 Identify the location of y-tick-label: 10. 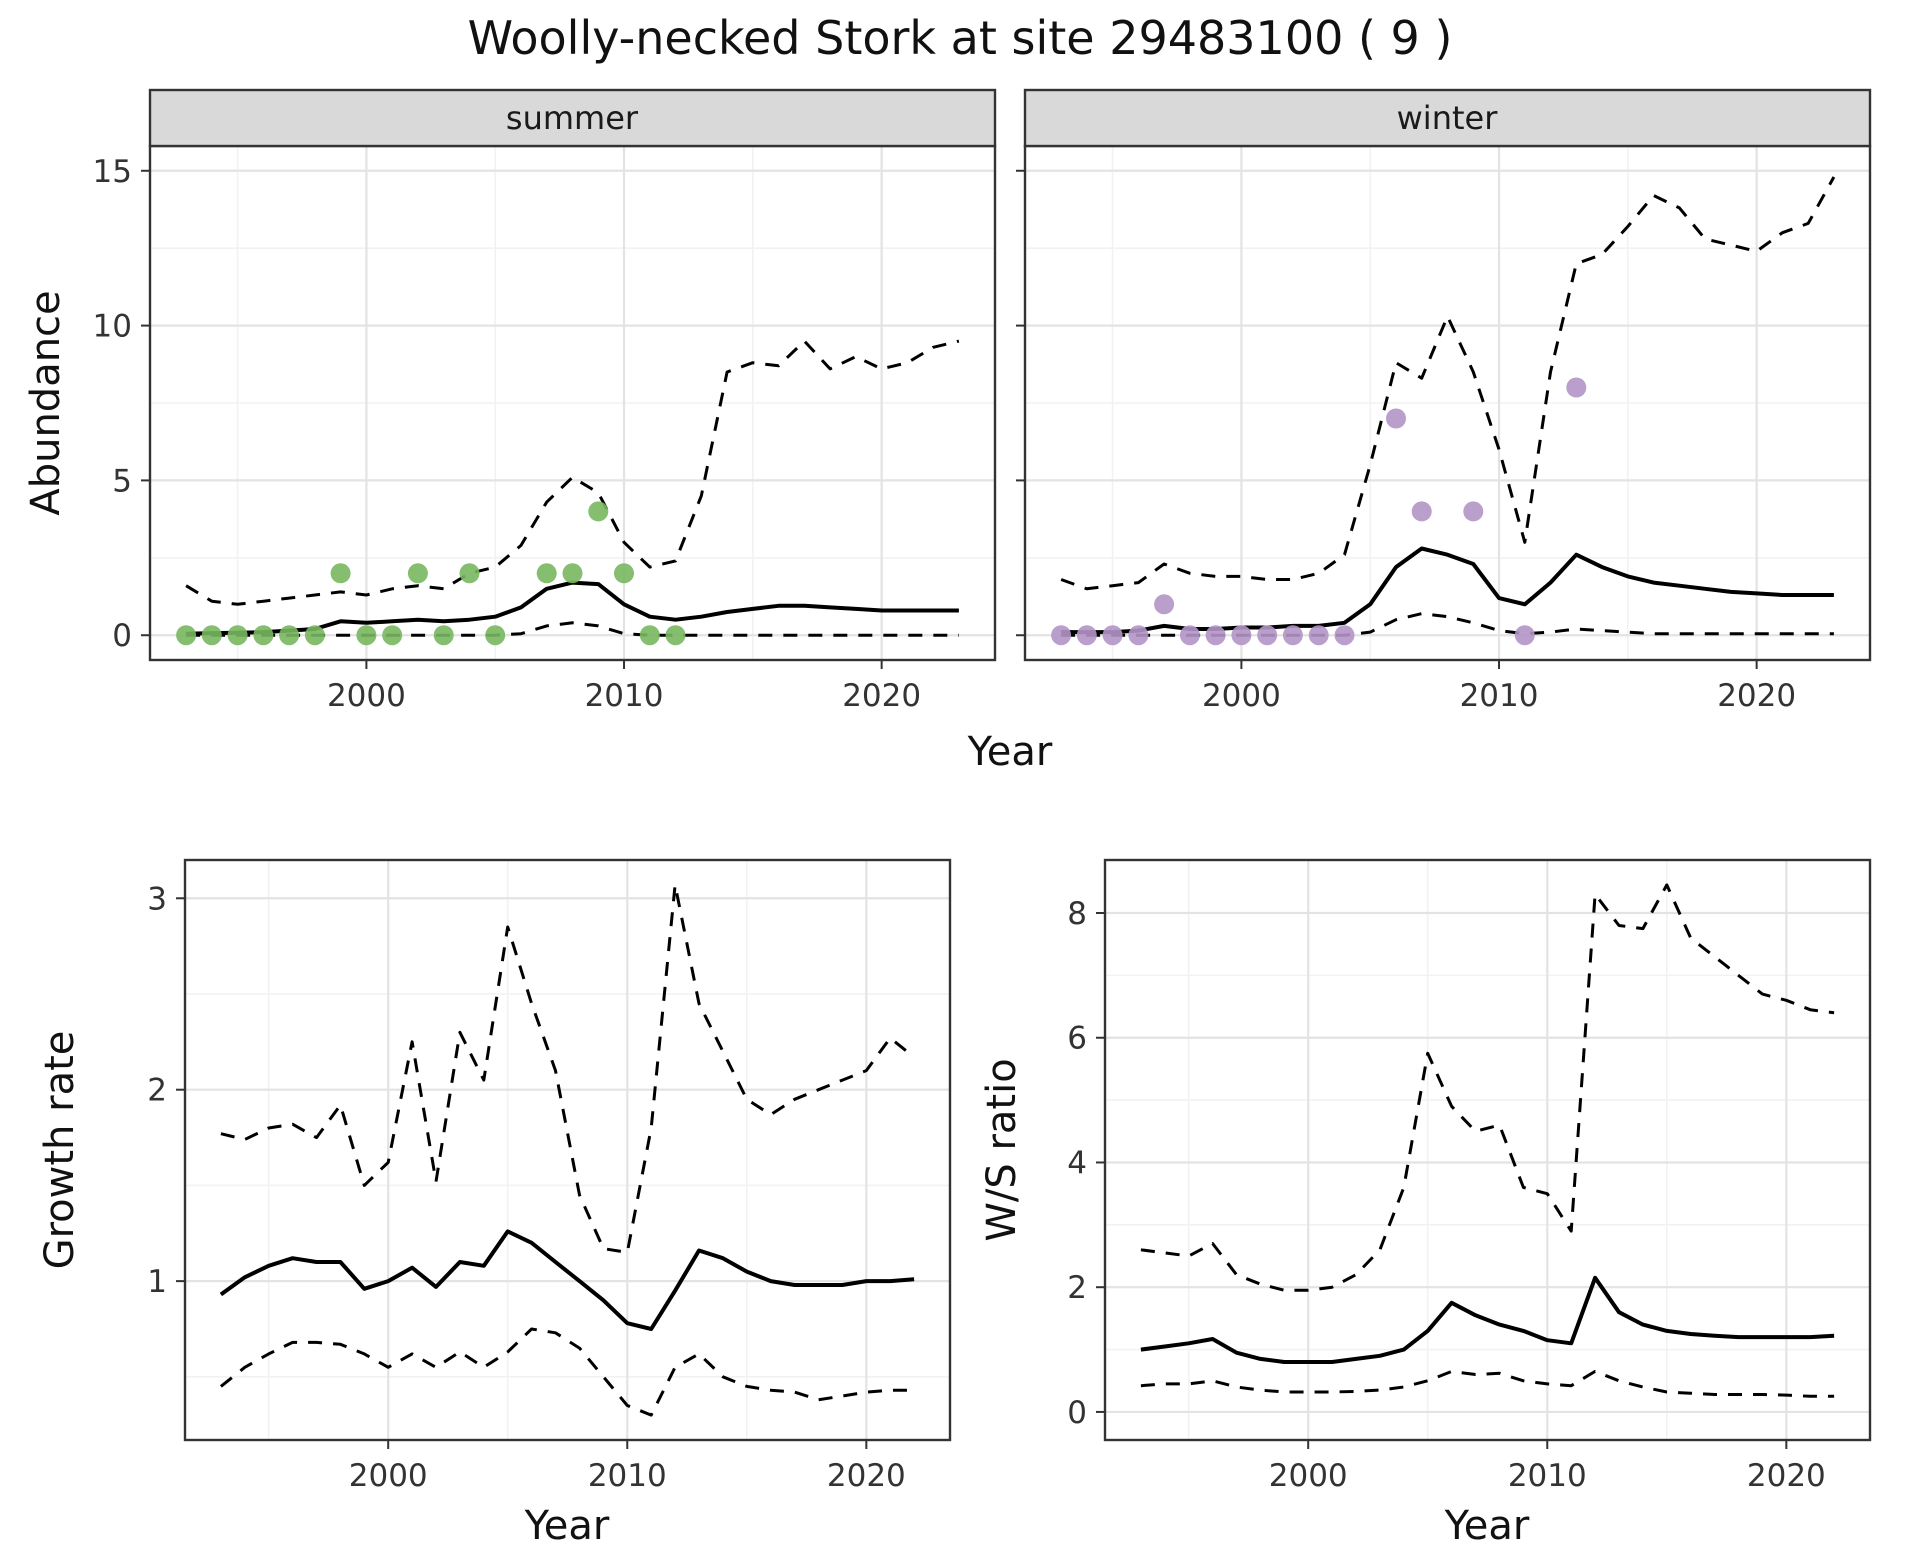
(112, 327).